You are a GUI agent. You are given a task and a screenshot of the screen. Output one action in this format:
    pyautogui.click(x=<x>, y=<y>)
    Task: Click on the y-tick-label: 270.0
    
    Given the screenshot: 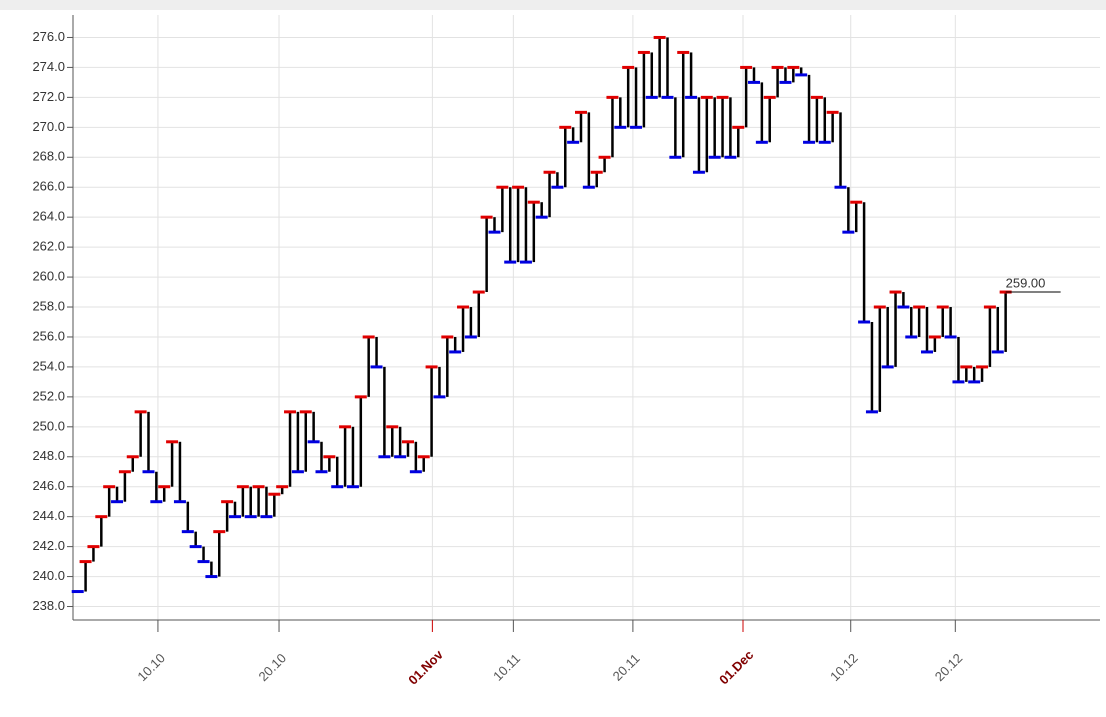 What is the action you would take?
    pyautogui.click(x=48, y=126)
    